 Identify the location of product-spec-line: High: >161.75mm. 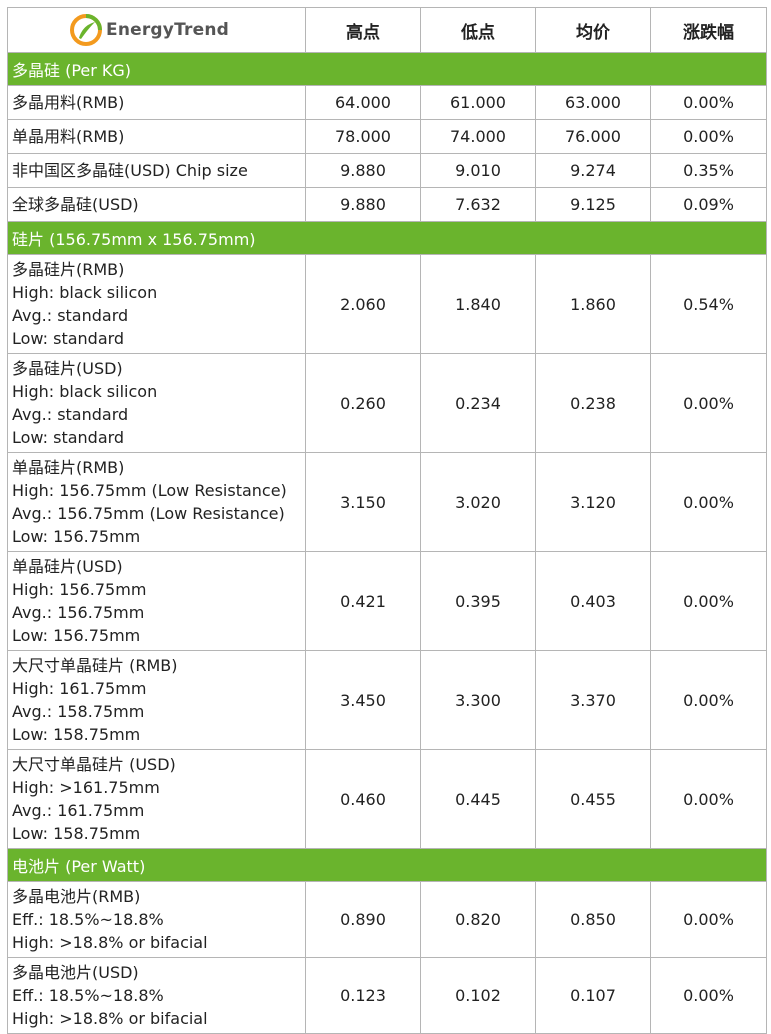
(86, 787).